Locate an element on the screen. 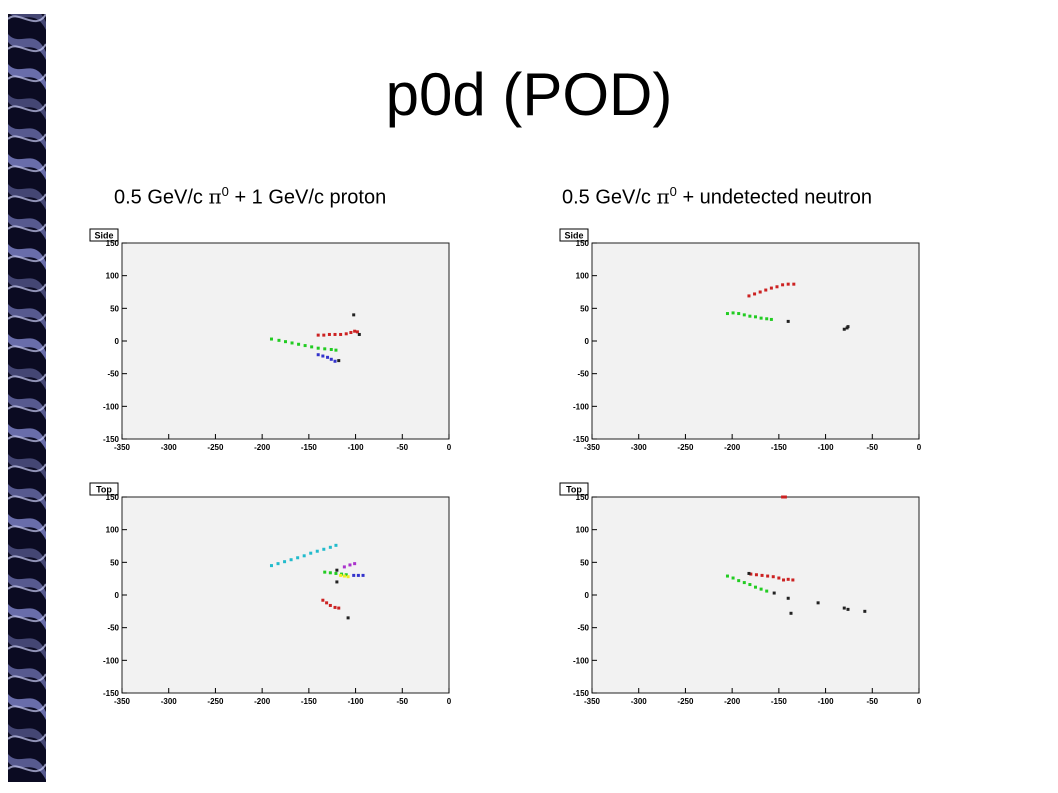 This screenshot has height=793, width=1058. x-tick-label: -150 is located at coordinates (779, 701).